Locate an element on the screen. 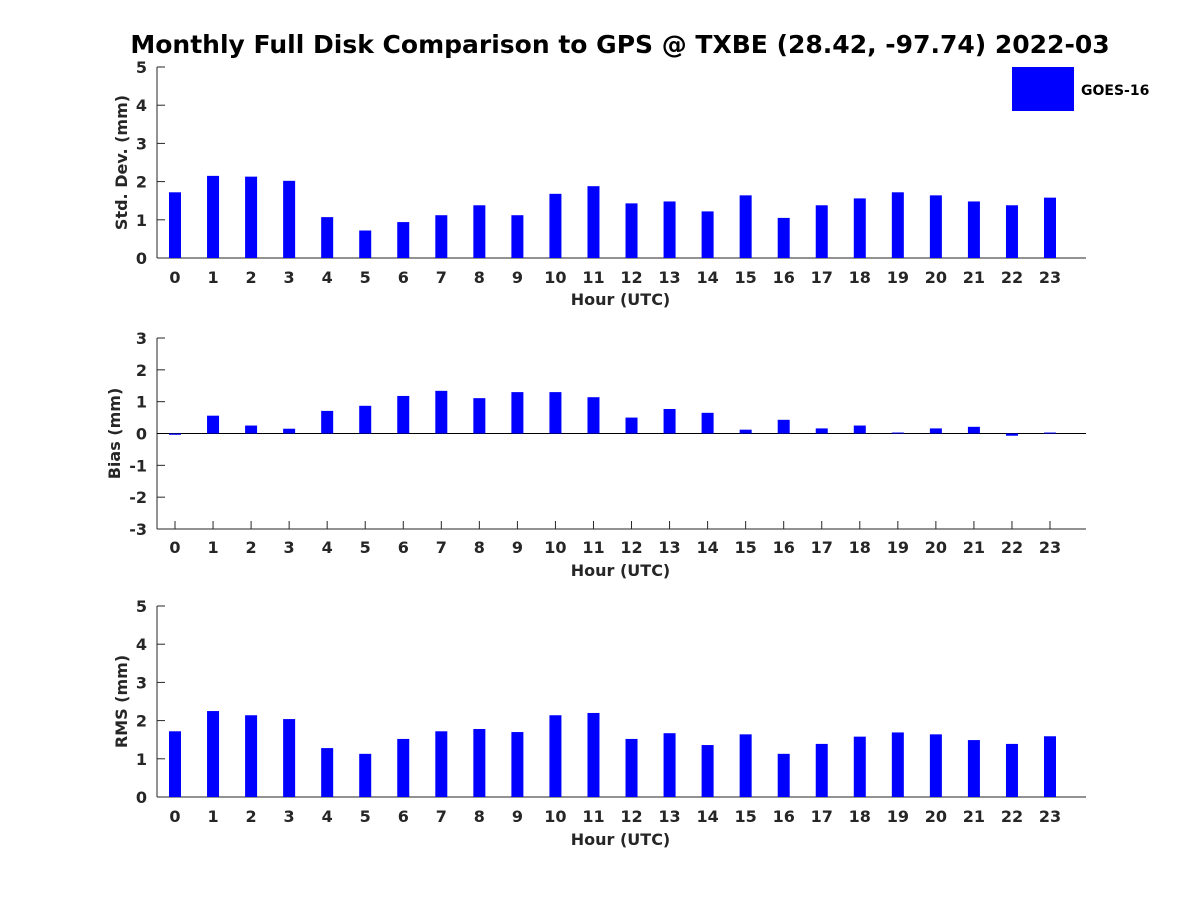 The height and width of the screenshot is (900, 1200). x-tick-label: 21 is located at coordinates (974, 816).